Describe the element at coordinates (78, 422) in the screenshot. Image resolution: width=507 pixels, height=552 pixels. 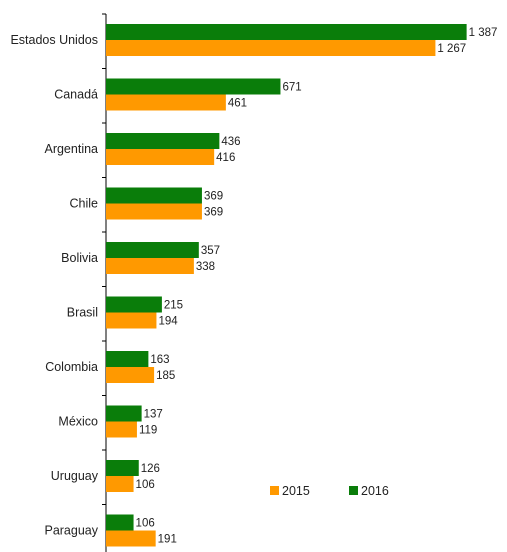
I see `category-label: México` at that location.